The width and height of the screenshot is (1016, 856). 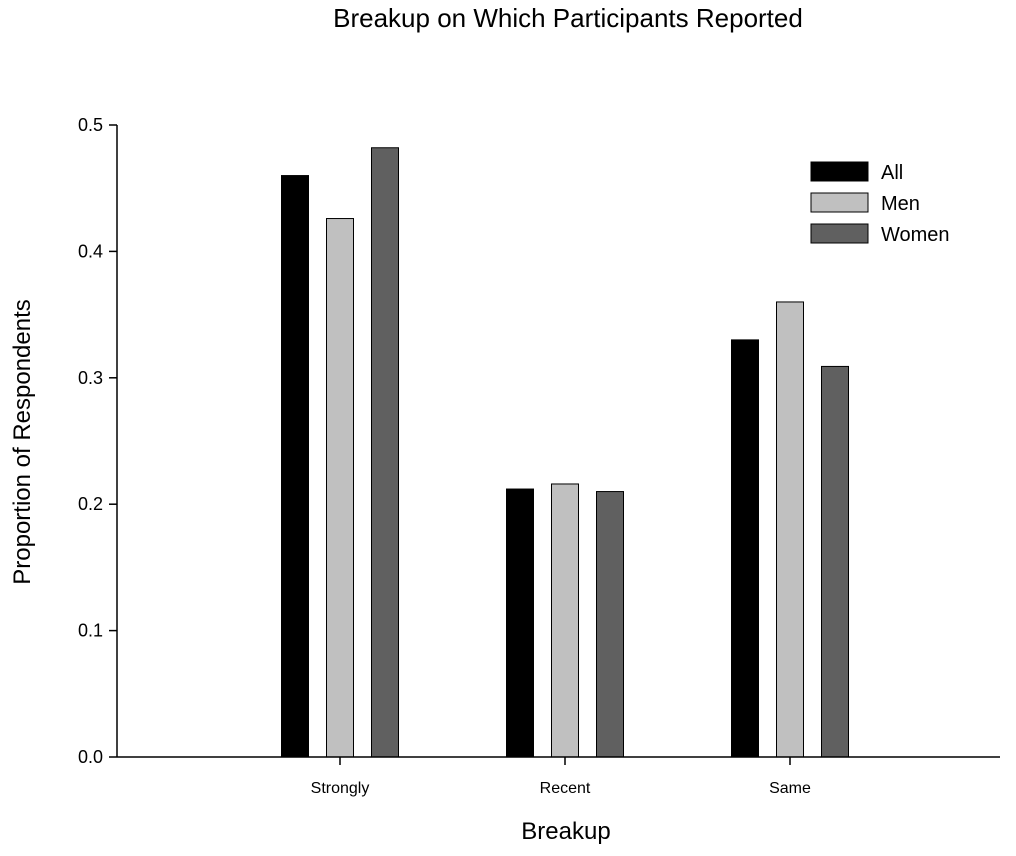 I want to click on y-tick-label: 0.2, so click(x=90, y=504).